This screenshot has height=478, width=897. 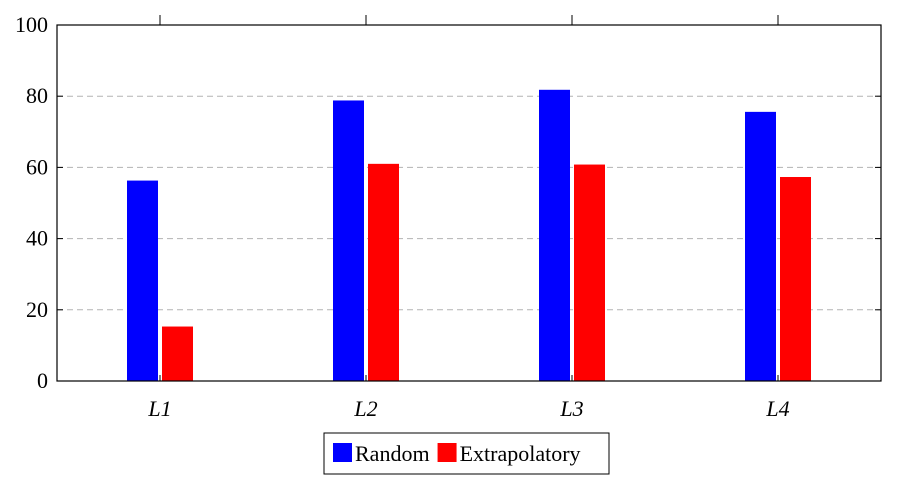 What do you see at coordinates (142, 280) in the screenshot?
I see `bar-random-l1` at bounding box center [142, 280].